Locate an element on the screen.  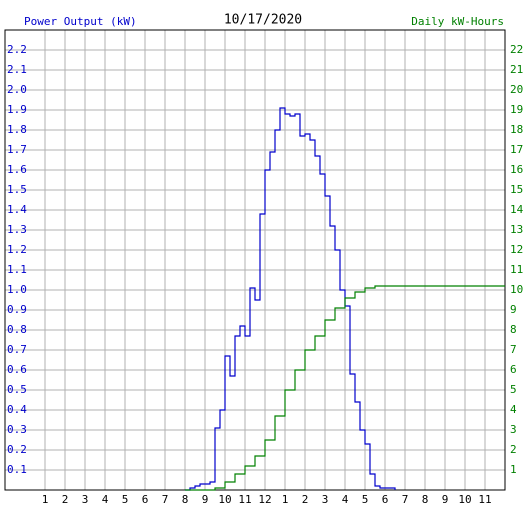
right-axis-label: Daily kW-Hours is located at coordinates (457, 21).